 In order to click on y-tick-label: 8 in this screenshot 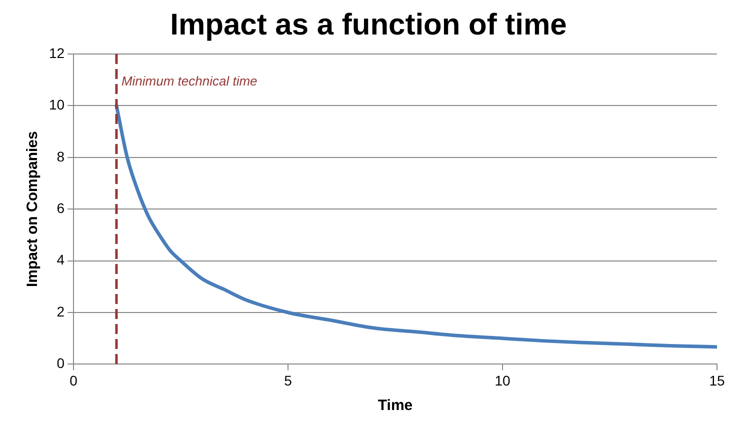, I will do `click(60, 156)`.